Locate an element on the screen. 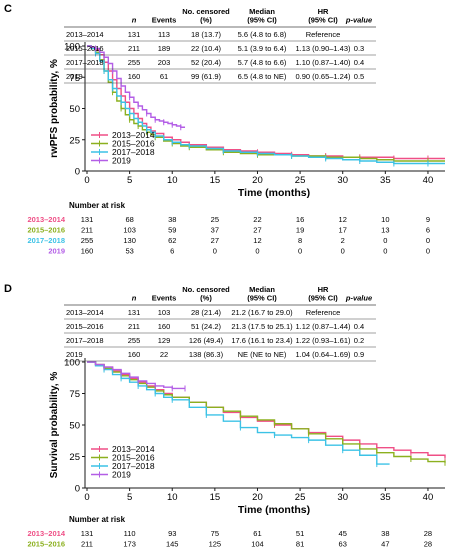 This screenshot has width=476, height=550. table-cell: 1.13 (0.90–1.43) is located at coordinates (323, 48).